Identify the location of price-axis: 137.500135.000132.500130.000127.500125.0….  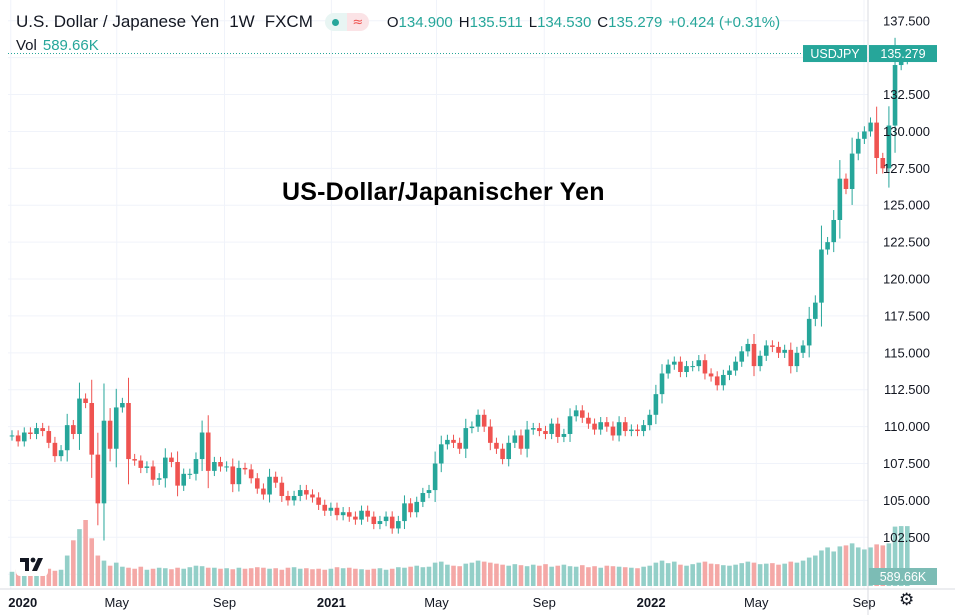
(906, 297).